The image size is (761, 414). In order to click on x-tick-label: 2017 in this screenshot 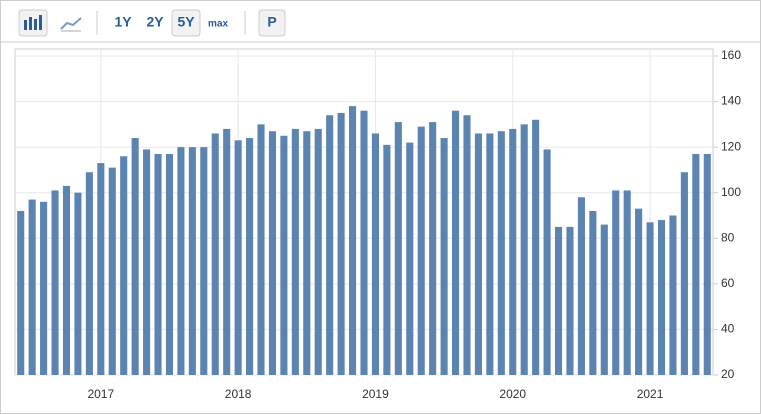, I will do `click(100, 394)`.